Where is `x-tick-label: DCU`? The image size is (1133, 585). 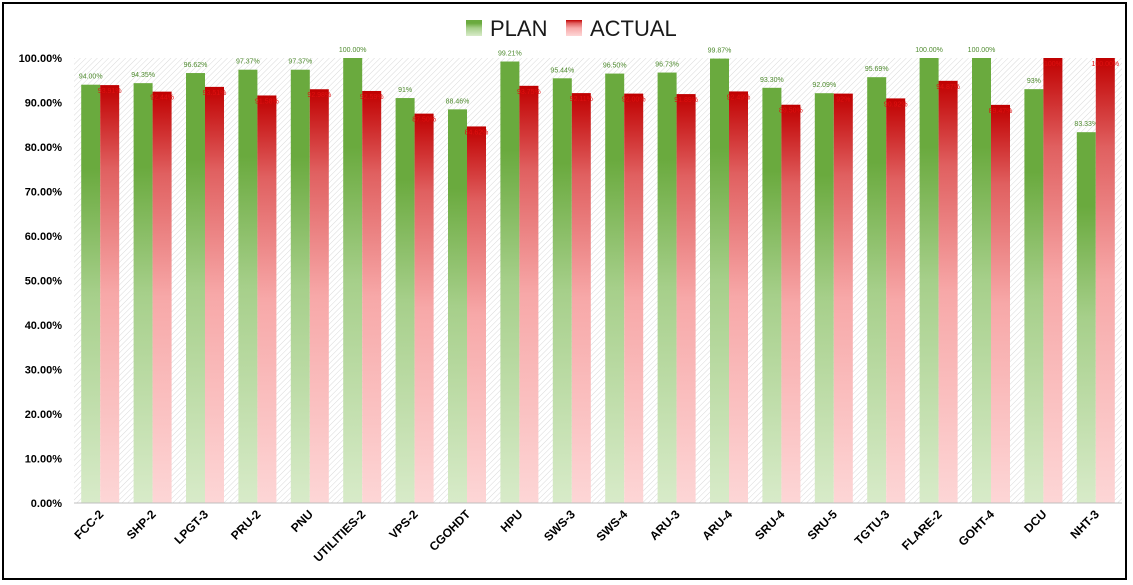 x-tick-label: DCU is located at coordinates (1035, 521).